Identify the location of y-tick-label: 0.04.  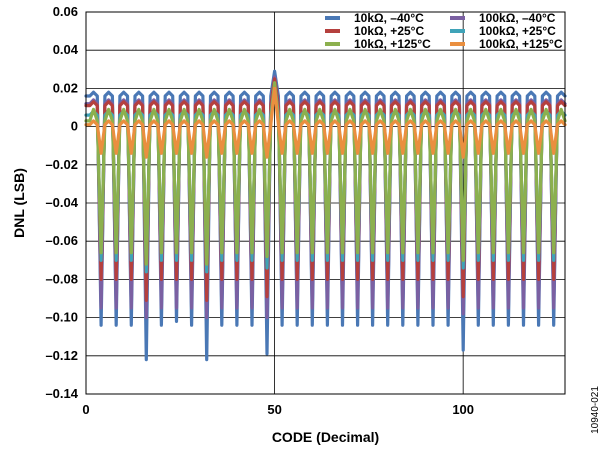
(66, 49).